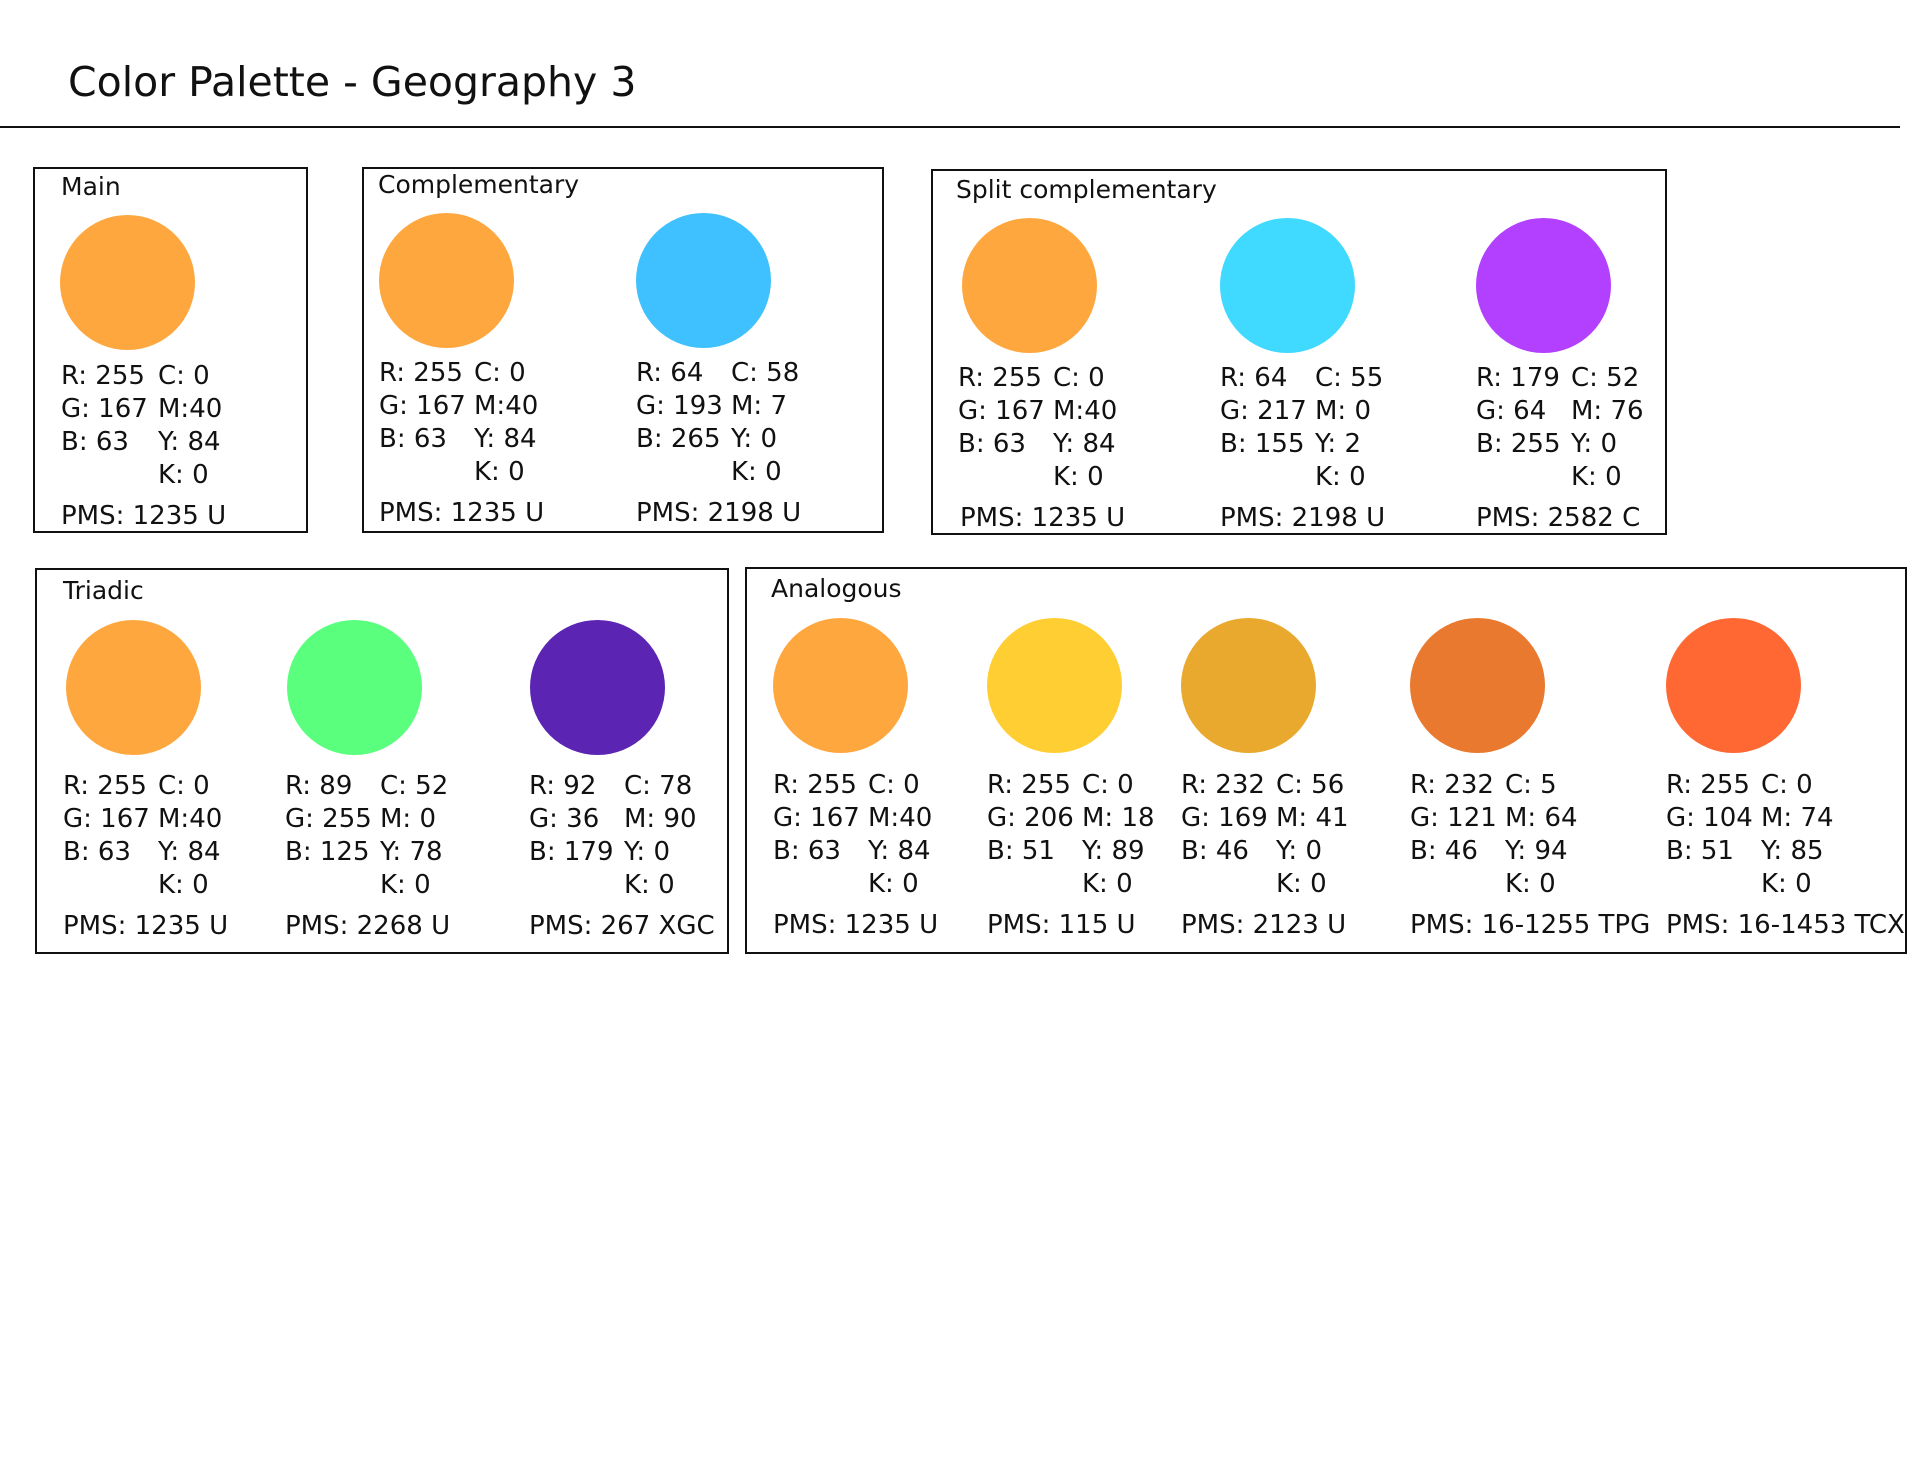 Image resolution: width=1920 pixels, height=1484 pixels. Describe the element at coordinates (1536, 851) in the screenshot. I see `cmyk-yellow-value: Y: 94` at that location.